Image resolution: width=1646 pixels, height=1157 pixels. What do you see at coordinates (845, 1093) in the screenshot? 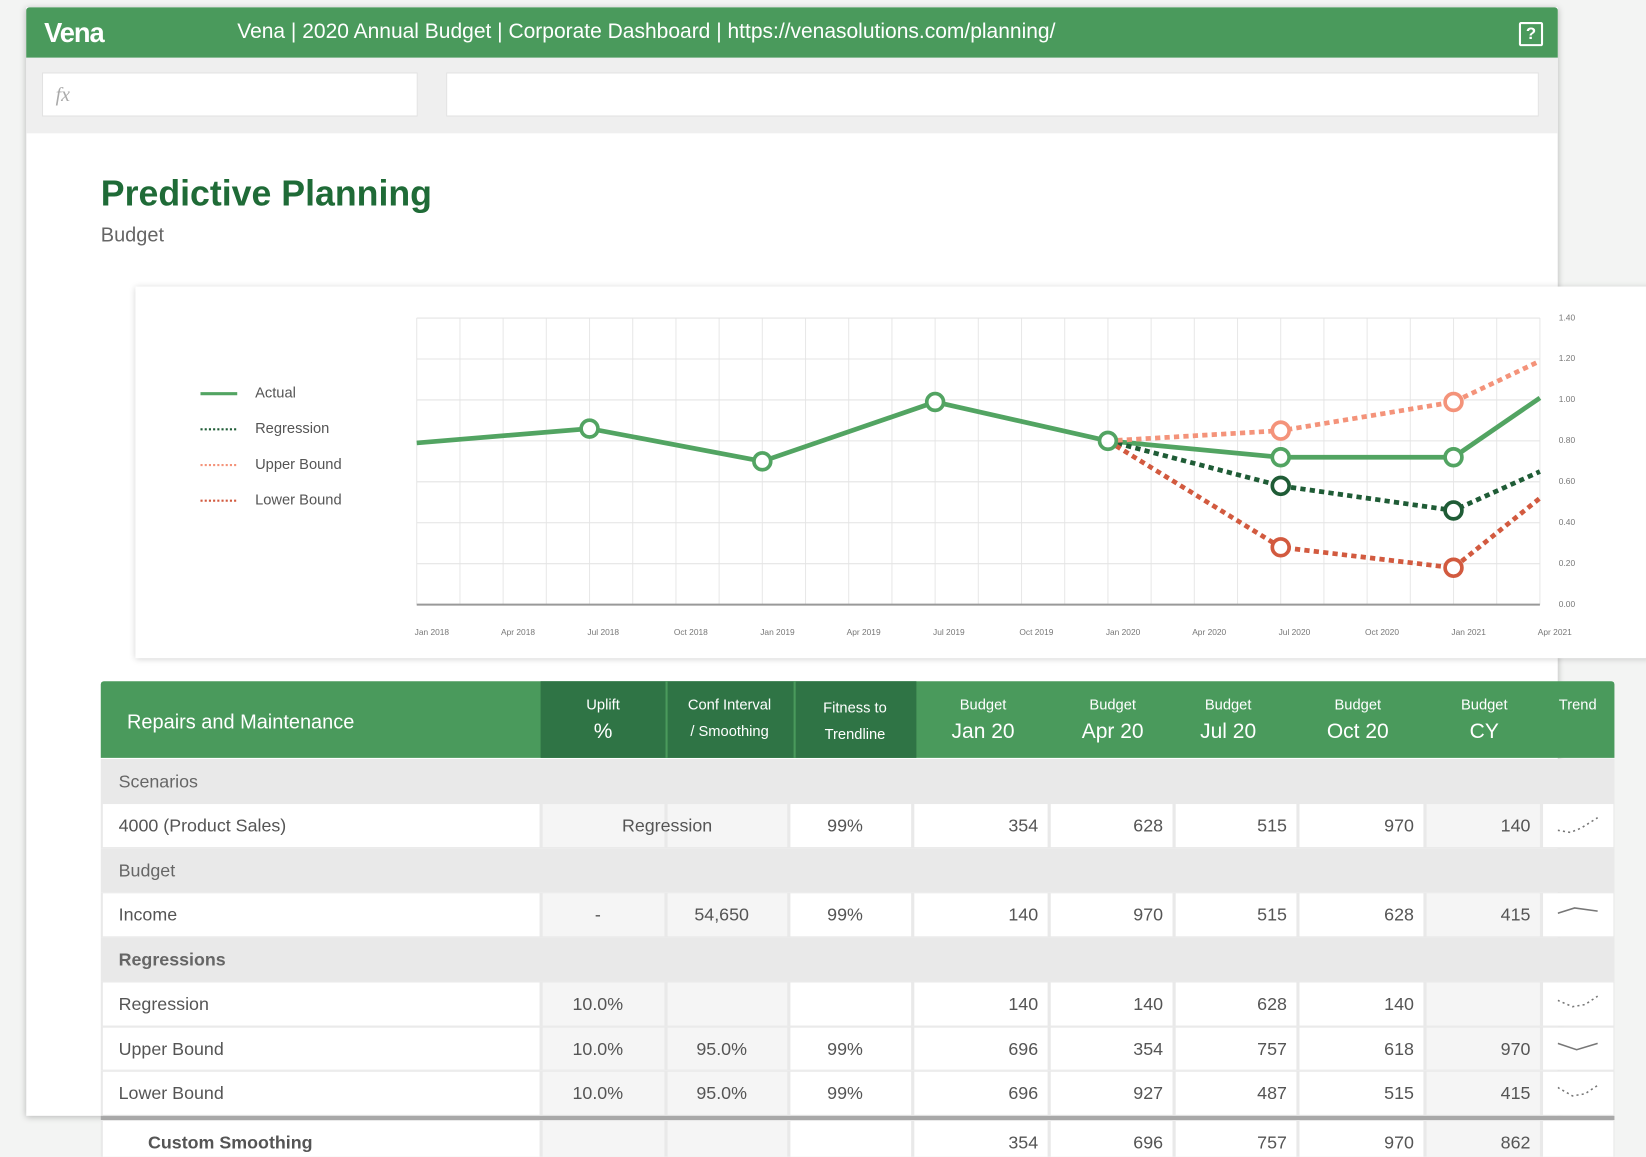
I see `cell-value: 99%` at bounding box center [845, 1093].